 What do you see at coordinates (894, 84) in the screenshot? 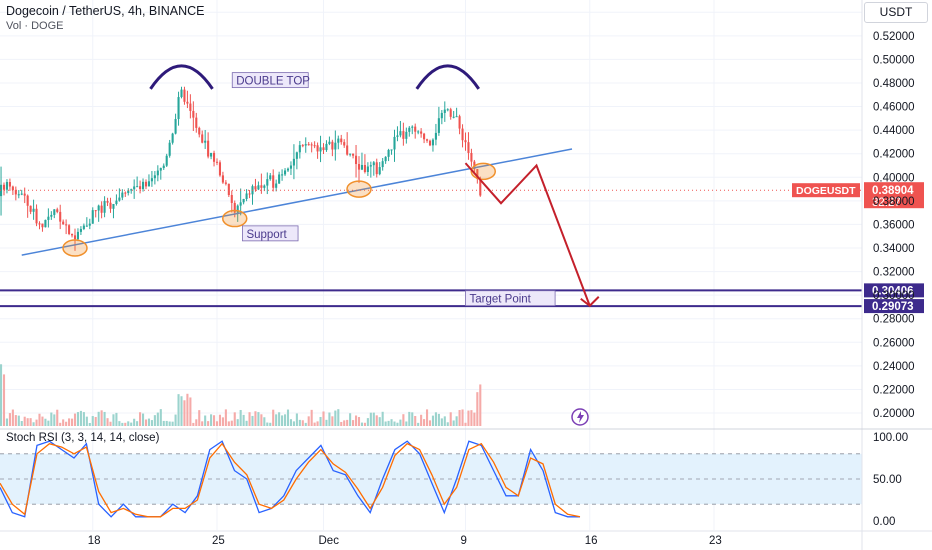
I see `y-tick-label: 0.48000` at bounding box center [894, 84].